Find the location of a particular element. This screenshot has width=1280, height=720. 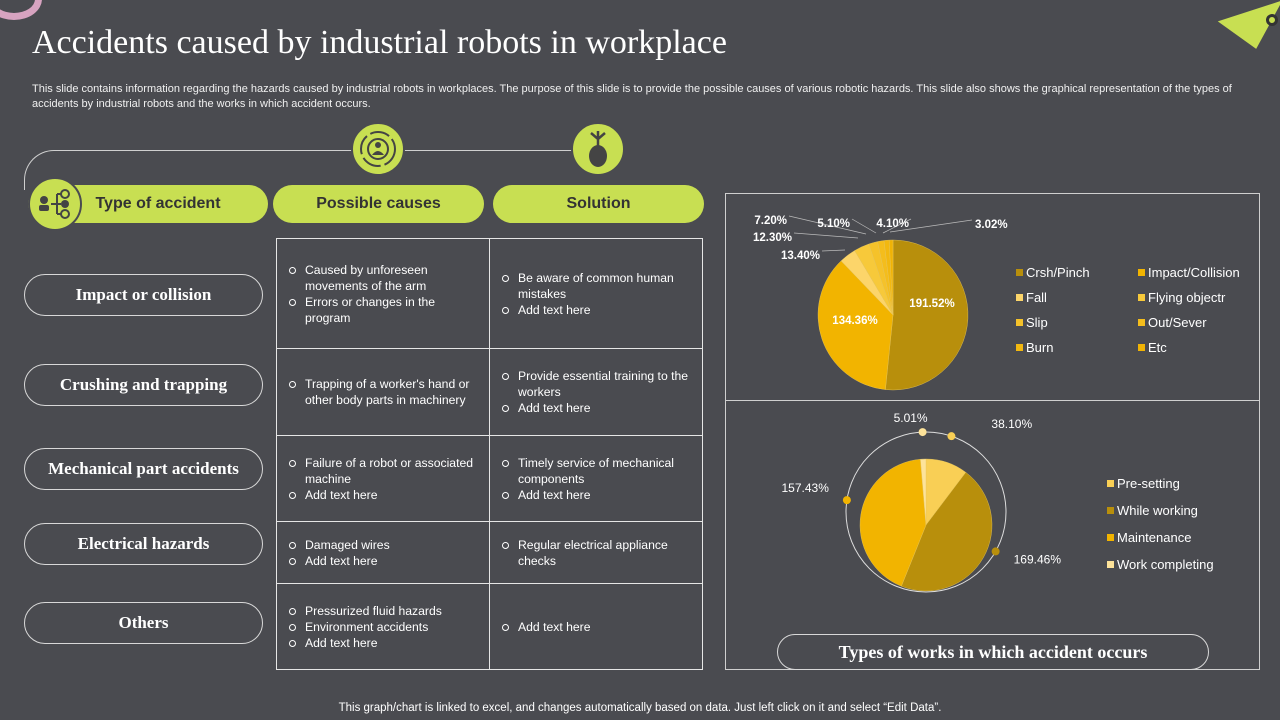

legend-label: Flying objectr is located at coordinates (1187, 297).